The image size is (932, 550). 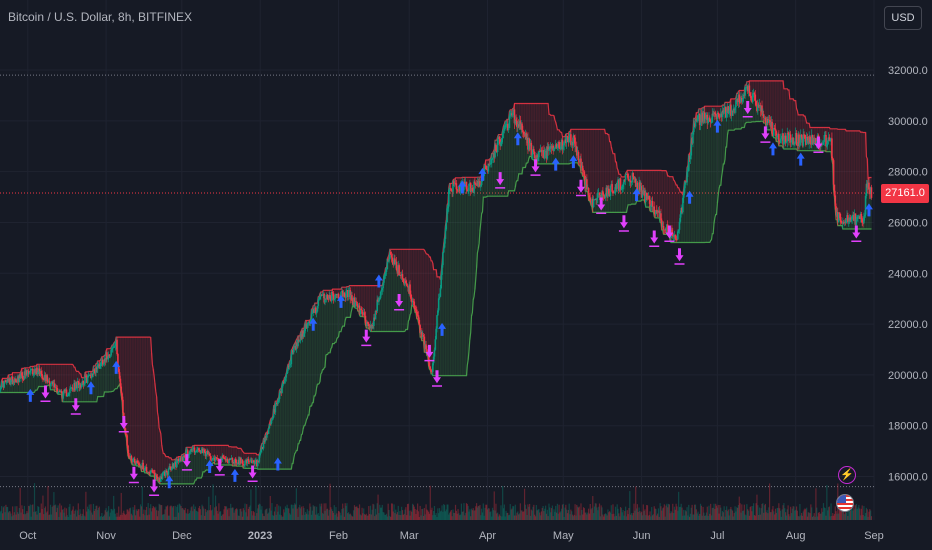 I want to click on lightning-icon: ⚡, so click(x=847, y=475).